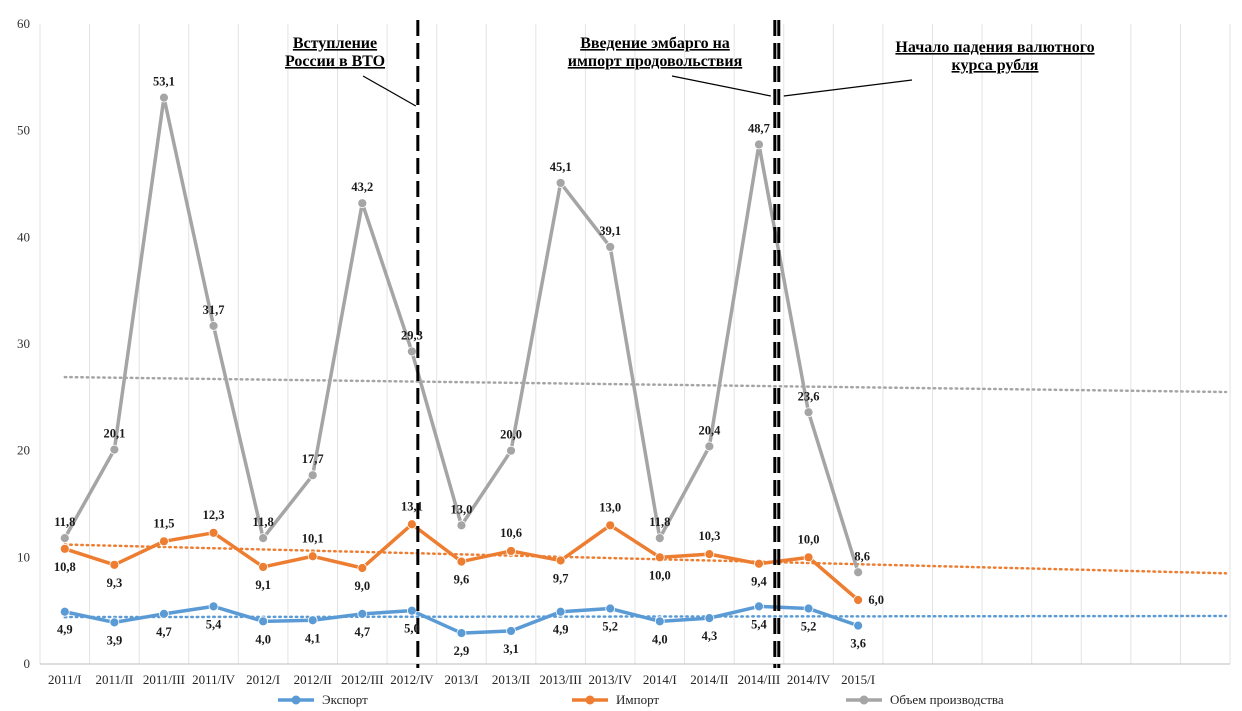  What do you see at coordinates (759, 129) in the screenshot?
I see `data-label: 48,7` at bounding box center [759, 129].